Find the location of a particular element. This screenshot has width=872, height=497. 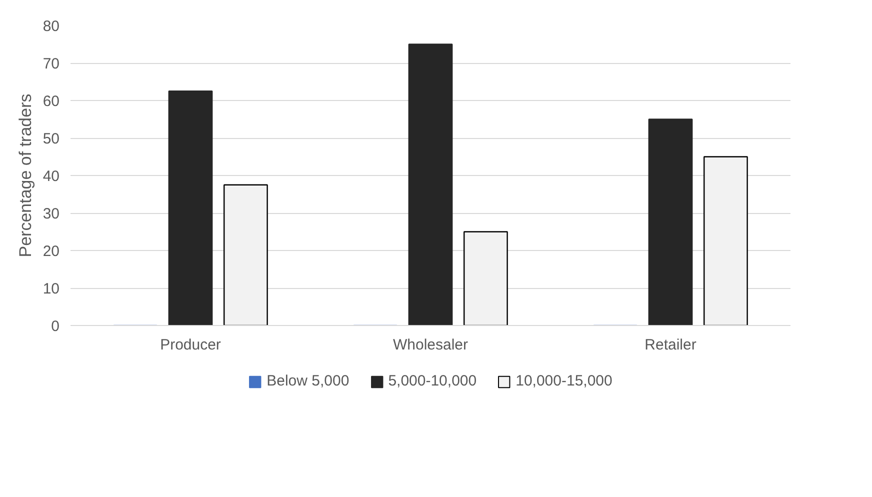

y-tick-label: 30 is located at coordinates (51, 214).